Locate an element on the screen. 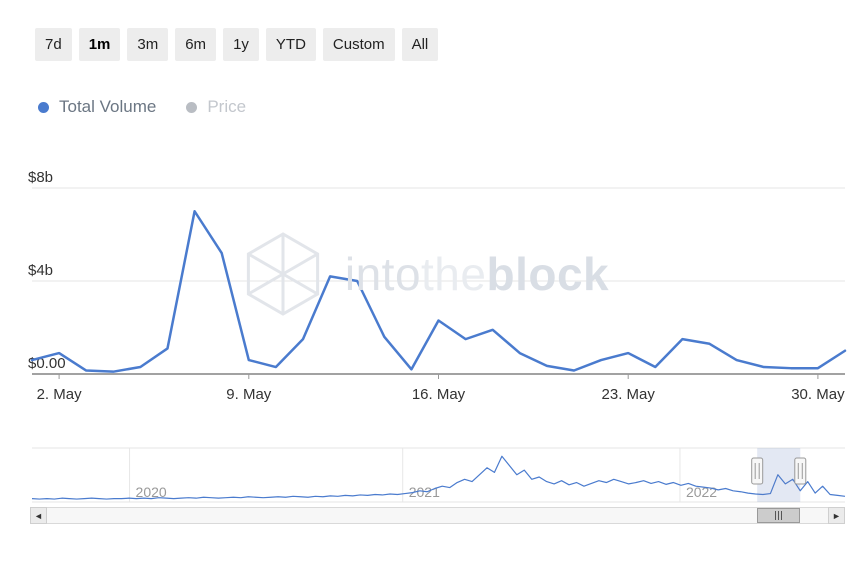  legend-item-price: Price is located at coordinates (216, 107).